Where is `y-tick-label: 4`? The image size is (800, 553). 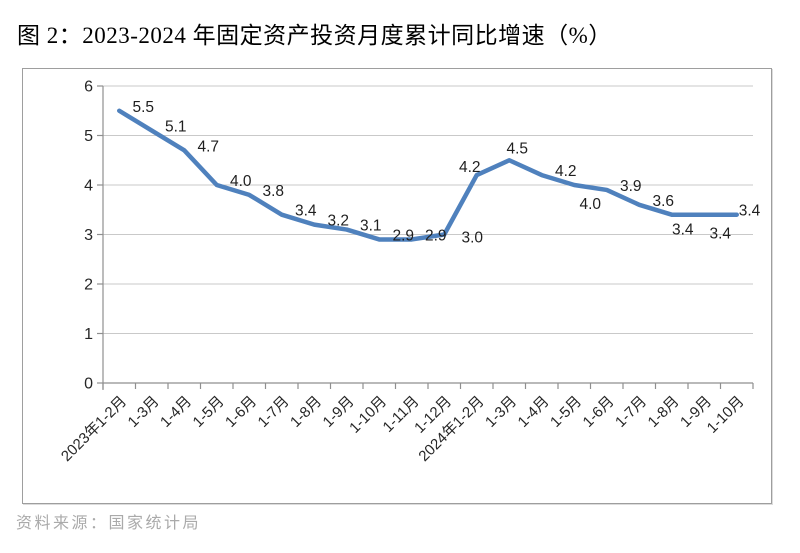
y-tick-label: 4 is located at coordinates (88, 186).